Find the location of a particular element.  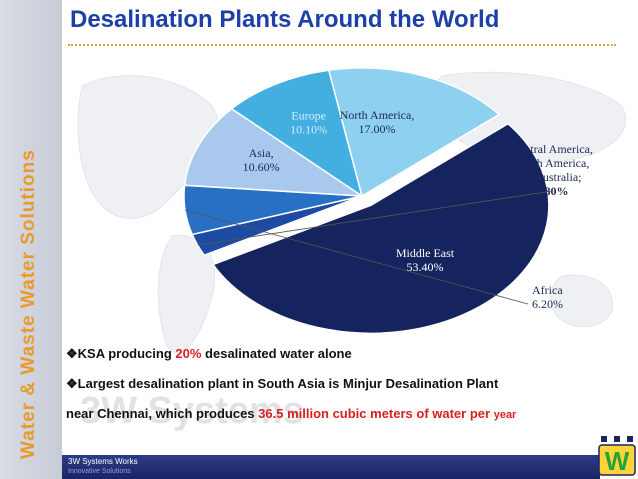

footer-bar: 3W Systems Works Innovative Solutions is located at coordinates (331, 467).